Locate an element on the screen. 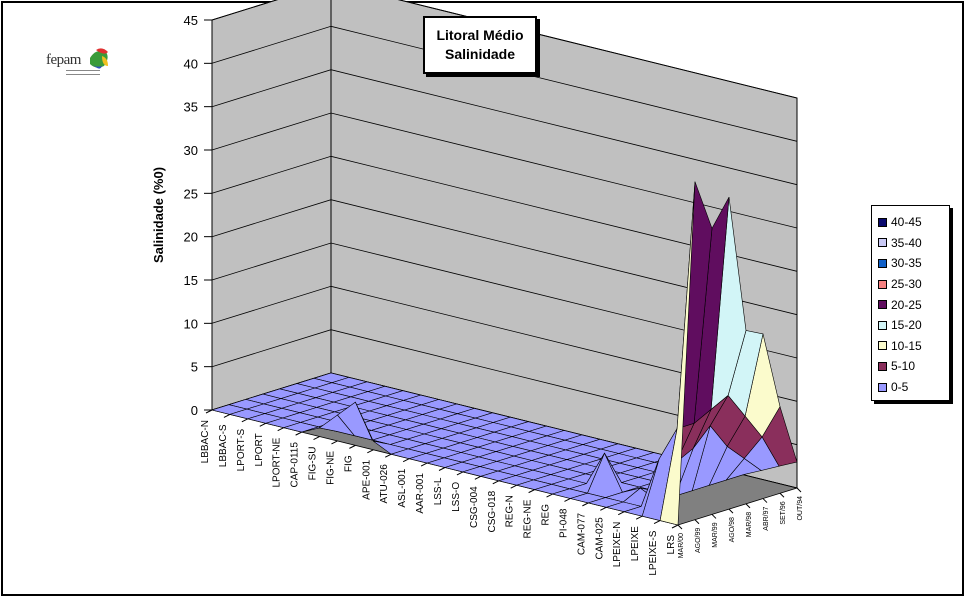 The image size is (969, 603). z-tick-label: 40 is located at coordinates (191, 63).